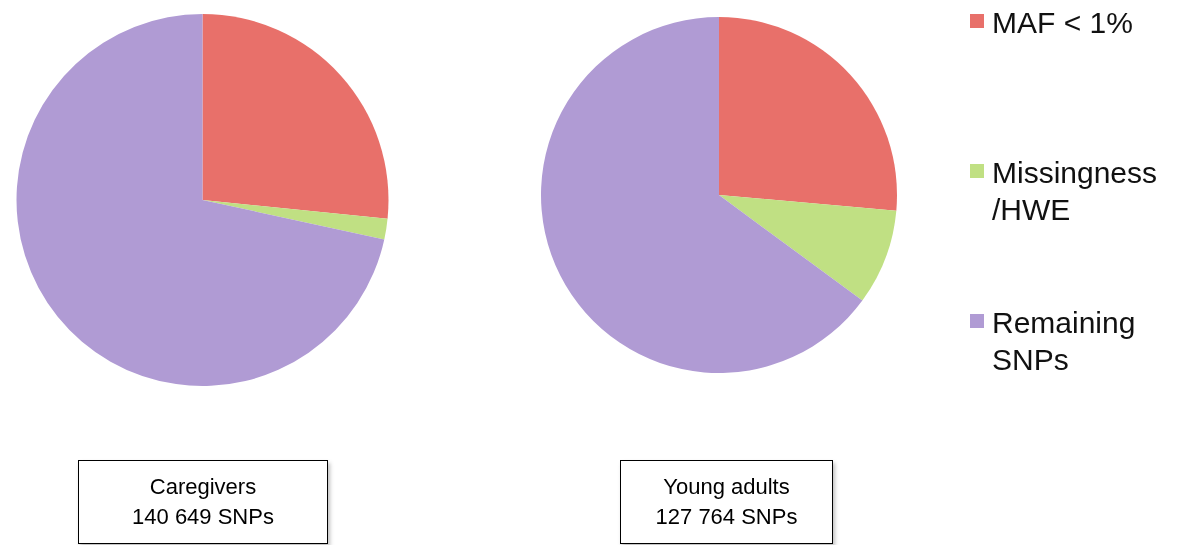 This screenshot has width=1183, height=545. What do you see at coordinates (203, 516) in the screenshot?
I see `text: 140 649 SNPs` at bounding box center [203, 516].